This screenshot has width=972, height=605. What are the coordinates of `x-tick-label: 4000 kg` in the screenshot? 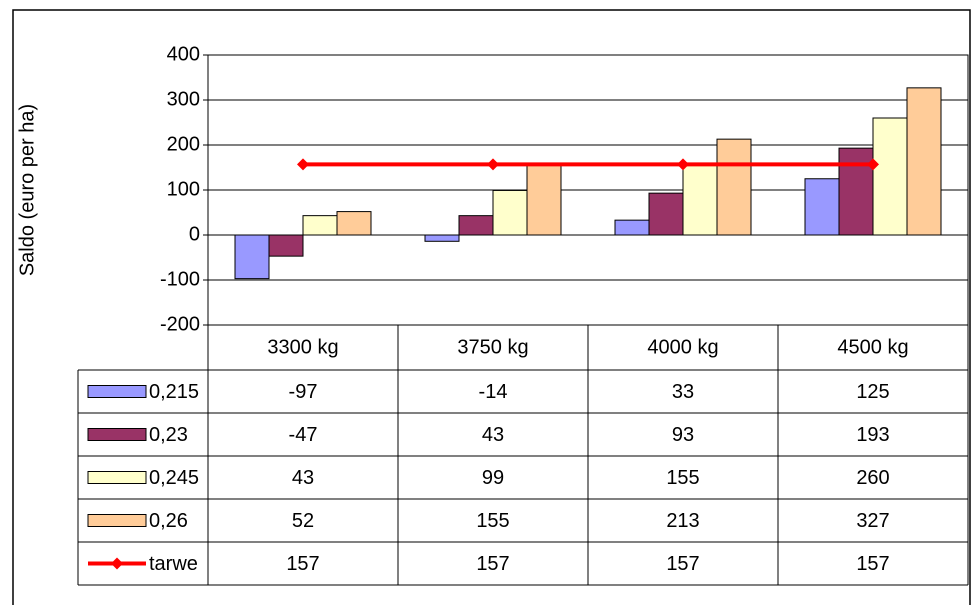 It's located at (682, 347).